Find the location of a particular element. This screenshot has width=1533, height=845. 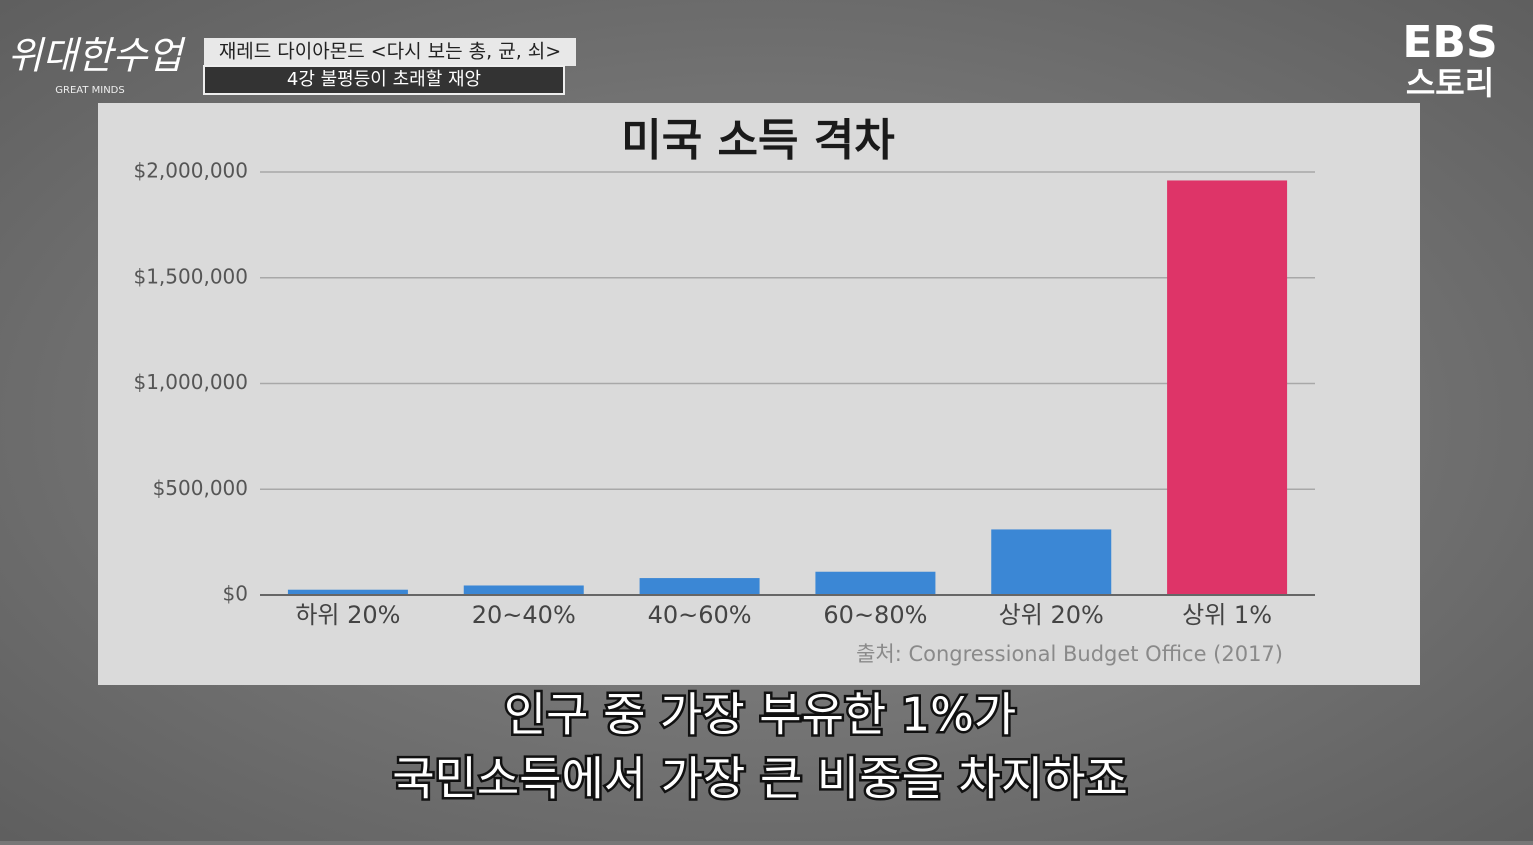

x-tick-label: 60~80% is located at coordinates (875, 615).